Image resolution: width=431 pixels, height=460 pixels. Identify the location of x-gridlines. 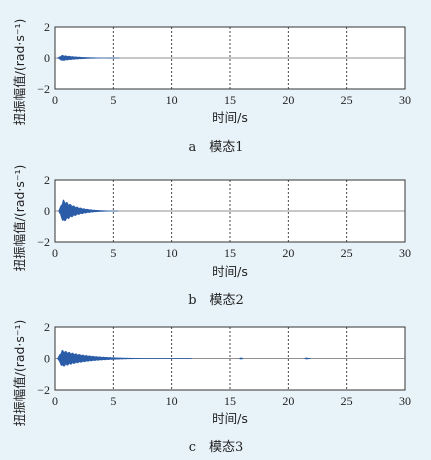
(230, 358).